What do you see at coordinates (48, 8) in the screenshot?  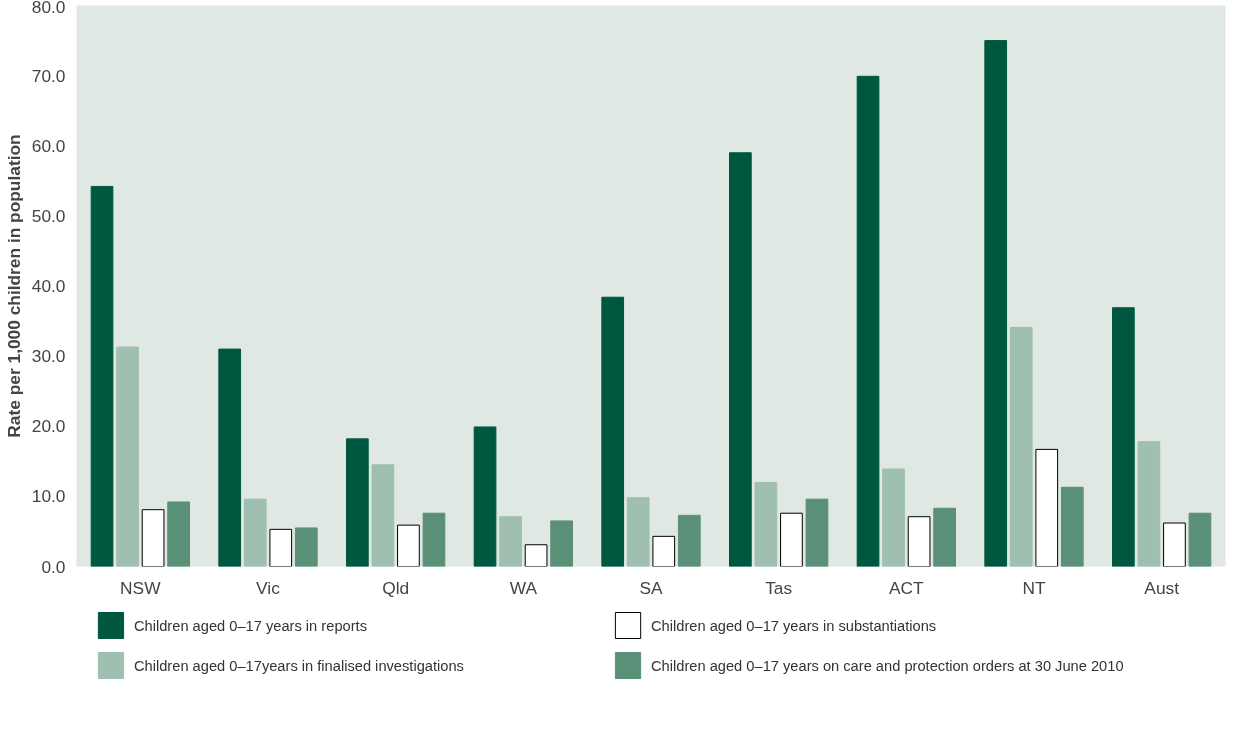 I see `y-tick-label: 80.0` at bounding box center [48, 8].